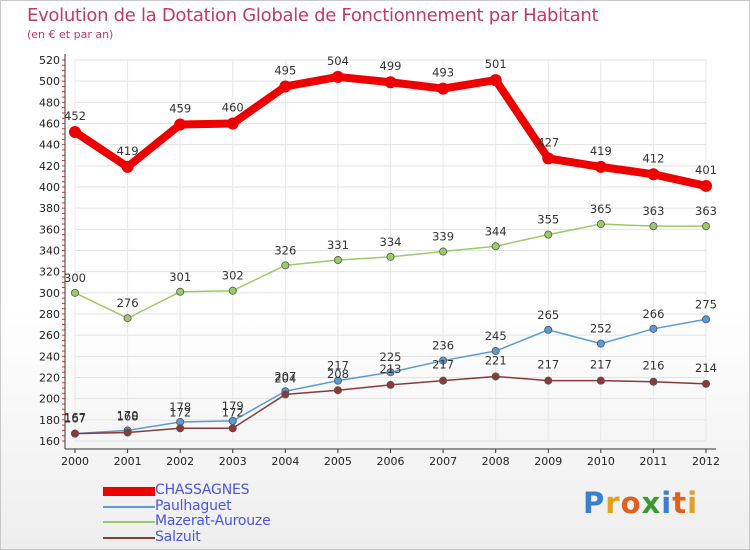 The width and height of the screenshot is (750, 550). I want to click on data-label: 168, so click(128, 417).